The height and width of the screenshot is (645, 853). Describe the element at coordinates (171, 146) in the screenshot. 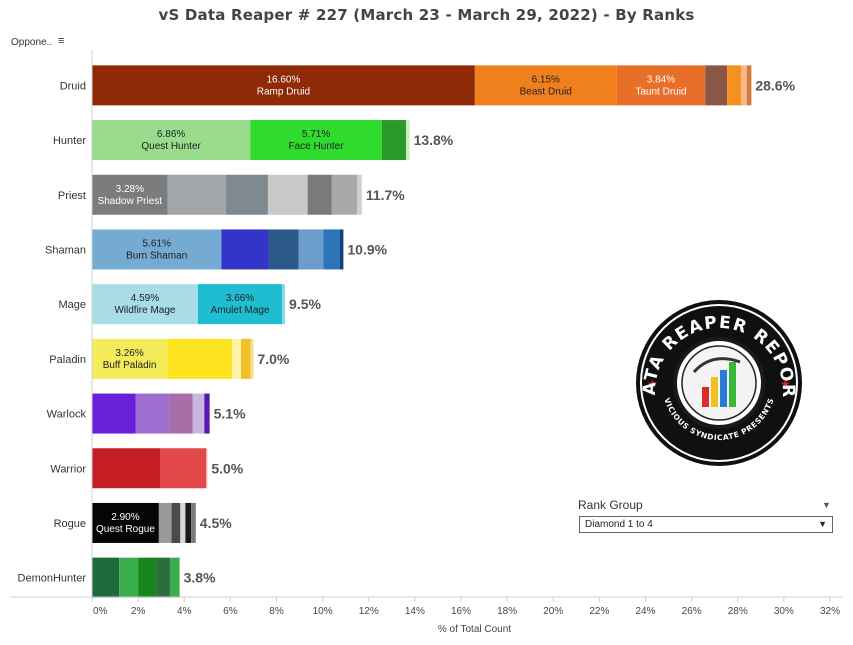

I see `archetype-label-hunter-1: Quest Hunter` at that location.